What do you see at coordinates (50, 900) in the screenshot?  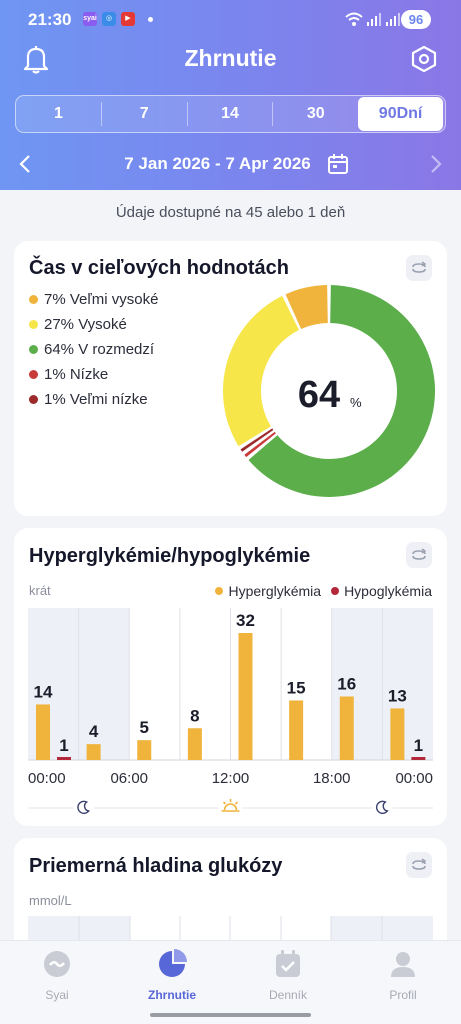 I see `glucose-unit-label: mmol/L` at bounding box center [50, 900].